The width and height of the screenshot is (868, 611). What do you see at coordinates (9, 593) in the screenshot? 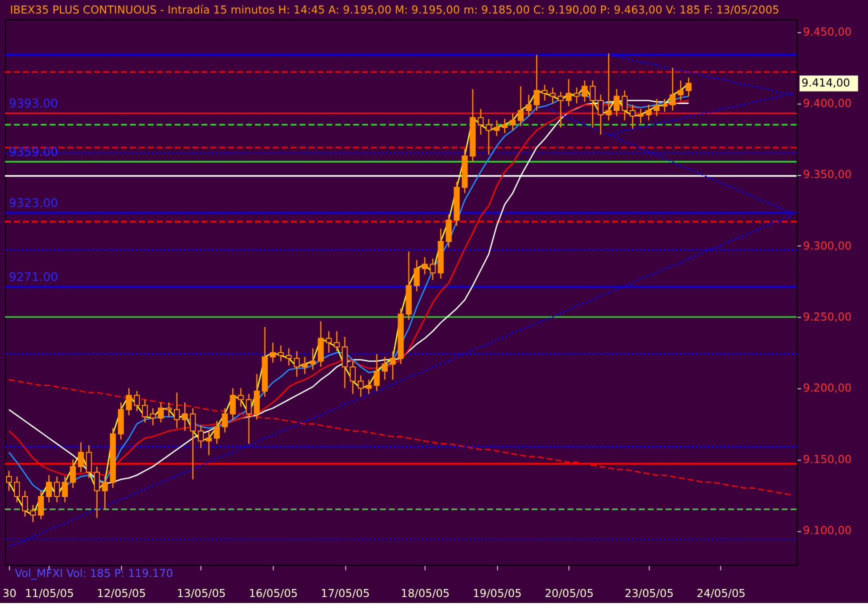
I see `x-tick-label: 30` at bounding box center [9, 593].